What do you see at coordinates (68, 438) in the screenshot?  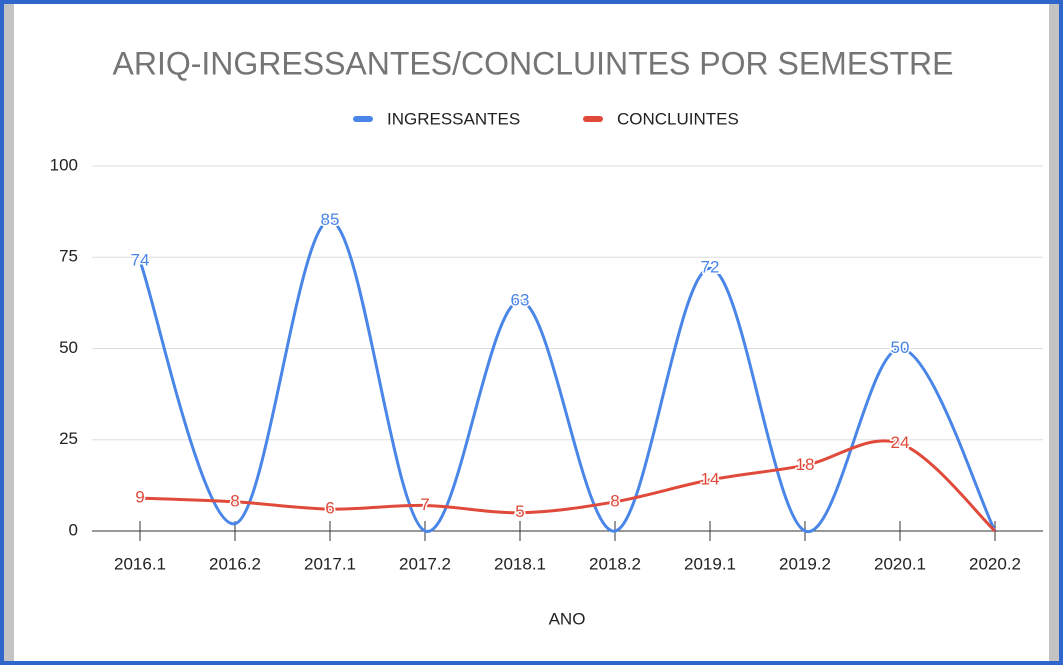 I see `y-tick-label: 25` at bounding box center [68, 438].